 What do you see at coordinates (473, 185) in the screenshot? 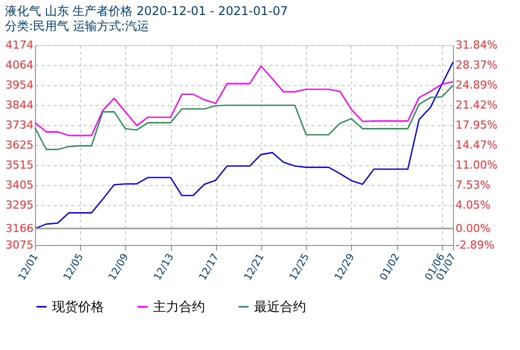
I see `y2-tick-label: 7.53%` at bounding box center [473, 185].